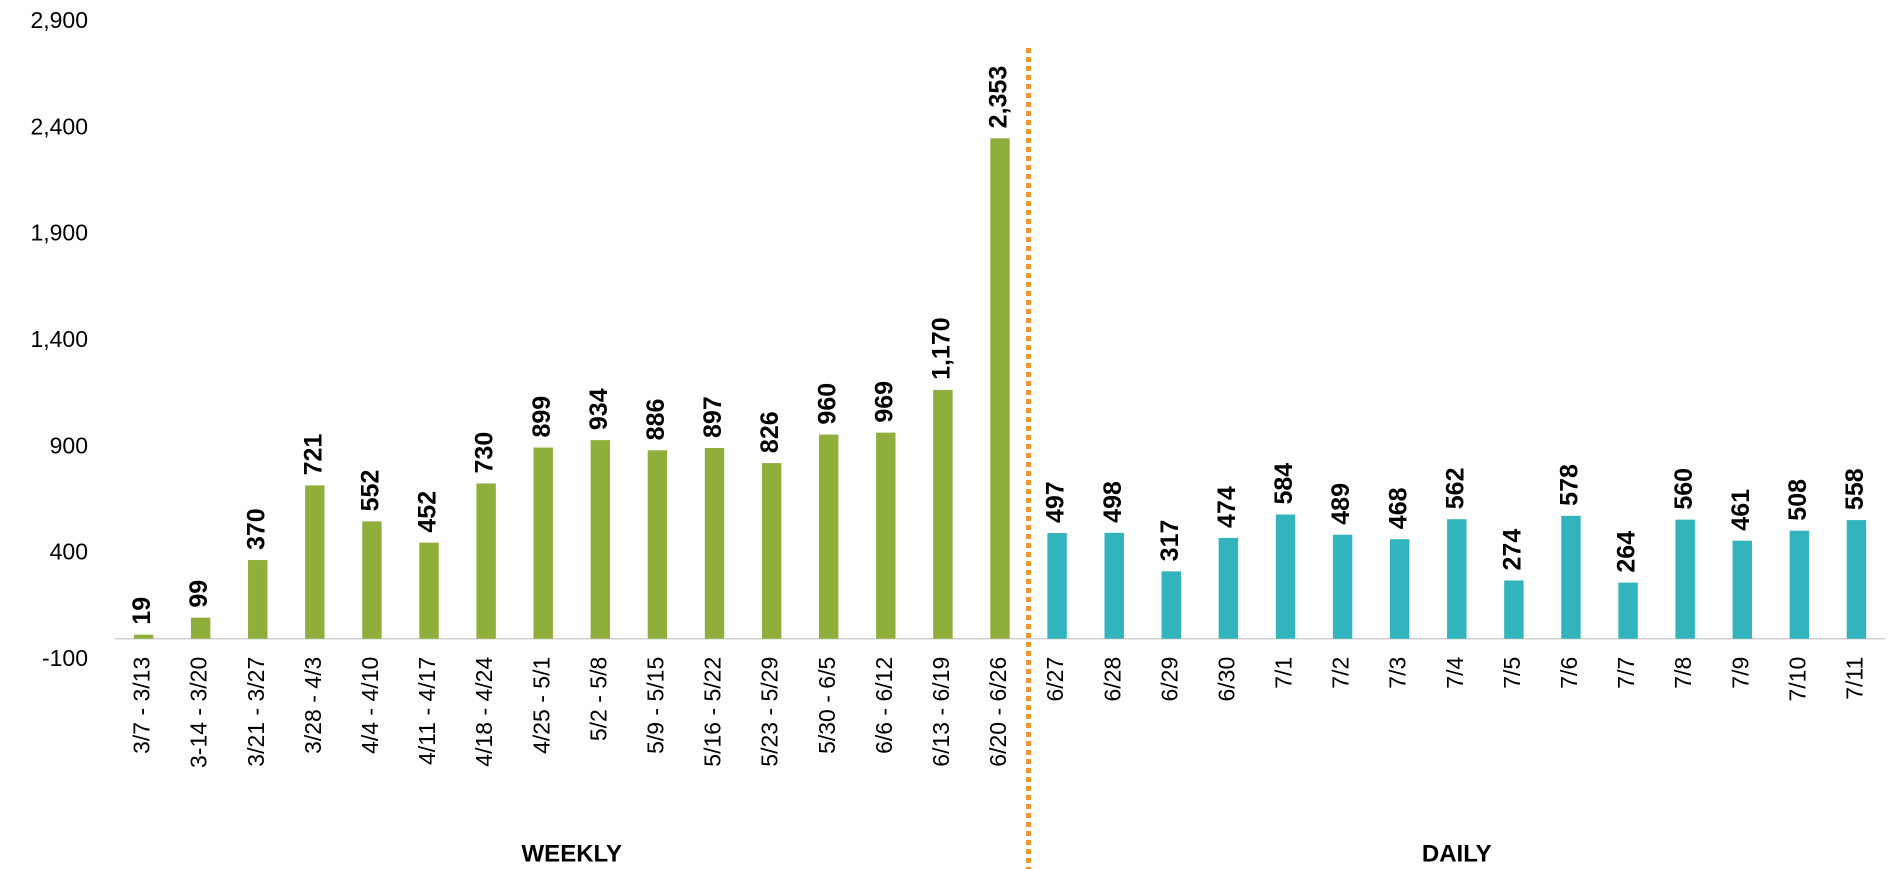 The image size is (1890, 869). What do you see at coordinates (1341, 504) in the screenshot?
I see `data-label: 489` at bounding box center [1341, 504].